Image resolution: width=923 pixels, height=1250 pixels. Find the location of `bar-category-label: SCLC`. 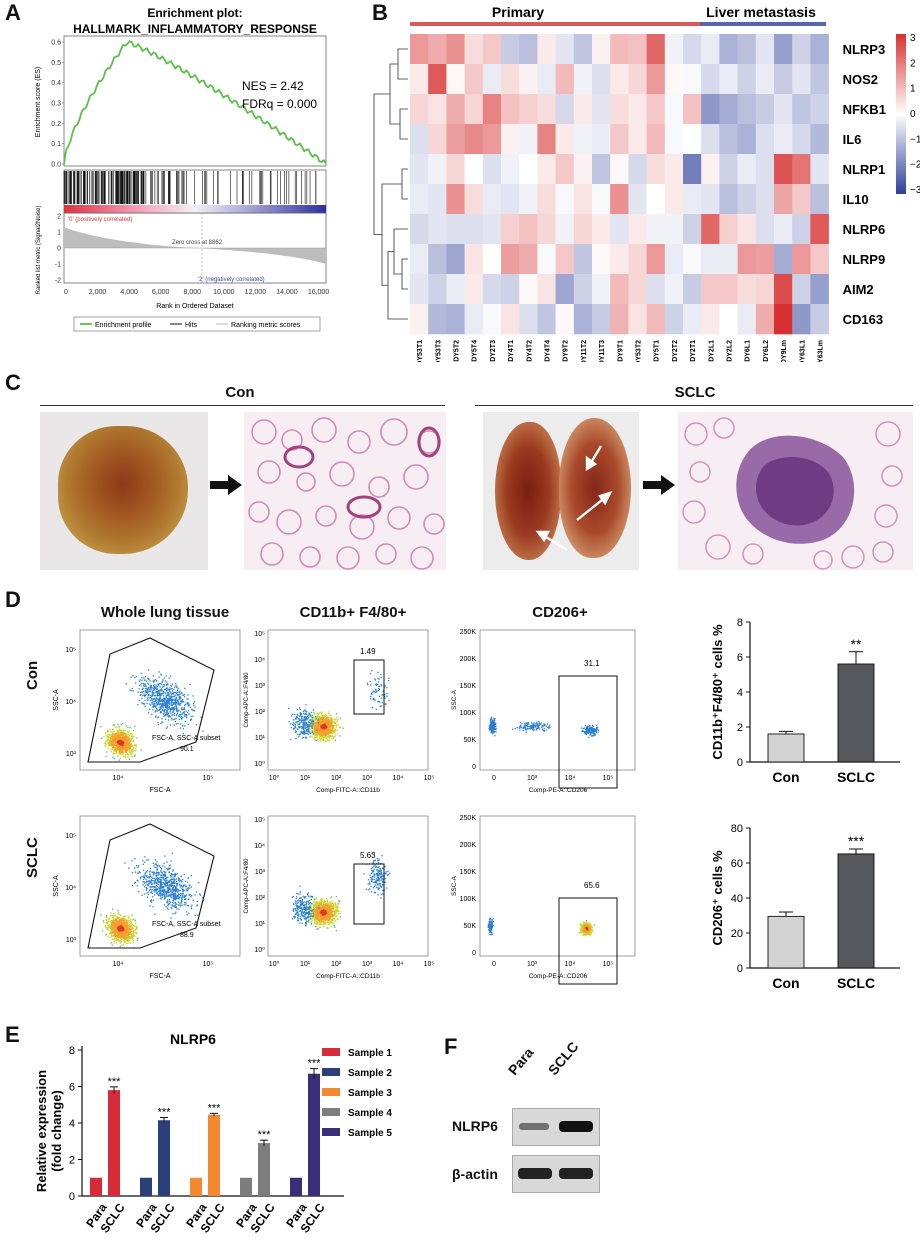

bar-category-label: SCLC is located at coordinates (856, 983).